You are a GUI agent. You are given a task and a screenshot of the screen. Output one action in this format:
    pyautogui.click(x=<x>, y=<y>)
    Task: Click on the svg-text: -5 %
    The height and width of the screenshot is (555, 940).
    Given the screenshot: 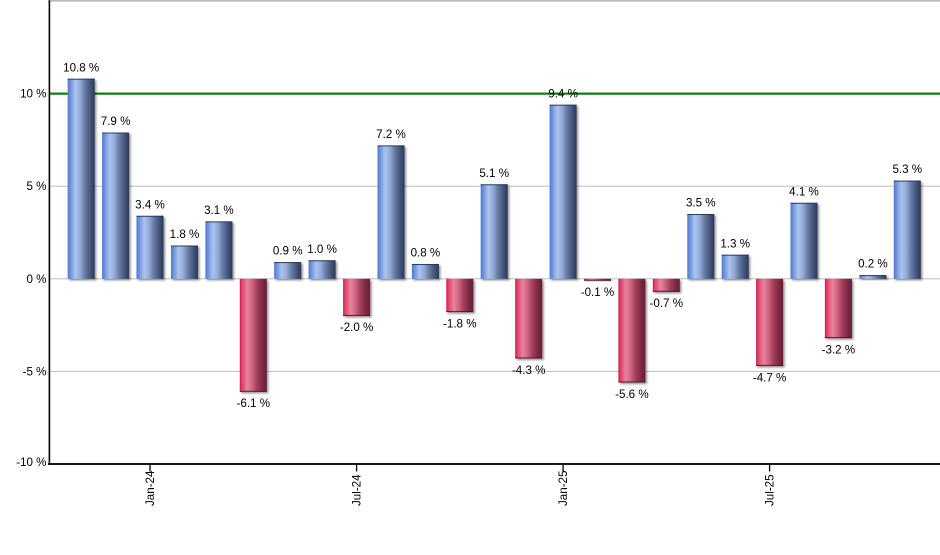 What is the action you would take?
    pyautogui.click(x=35, y=371)
    